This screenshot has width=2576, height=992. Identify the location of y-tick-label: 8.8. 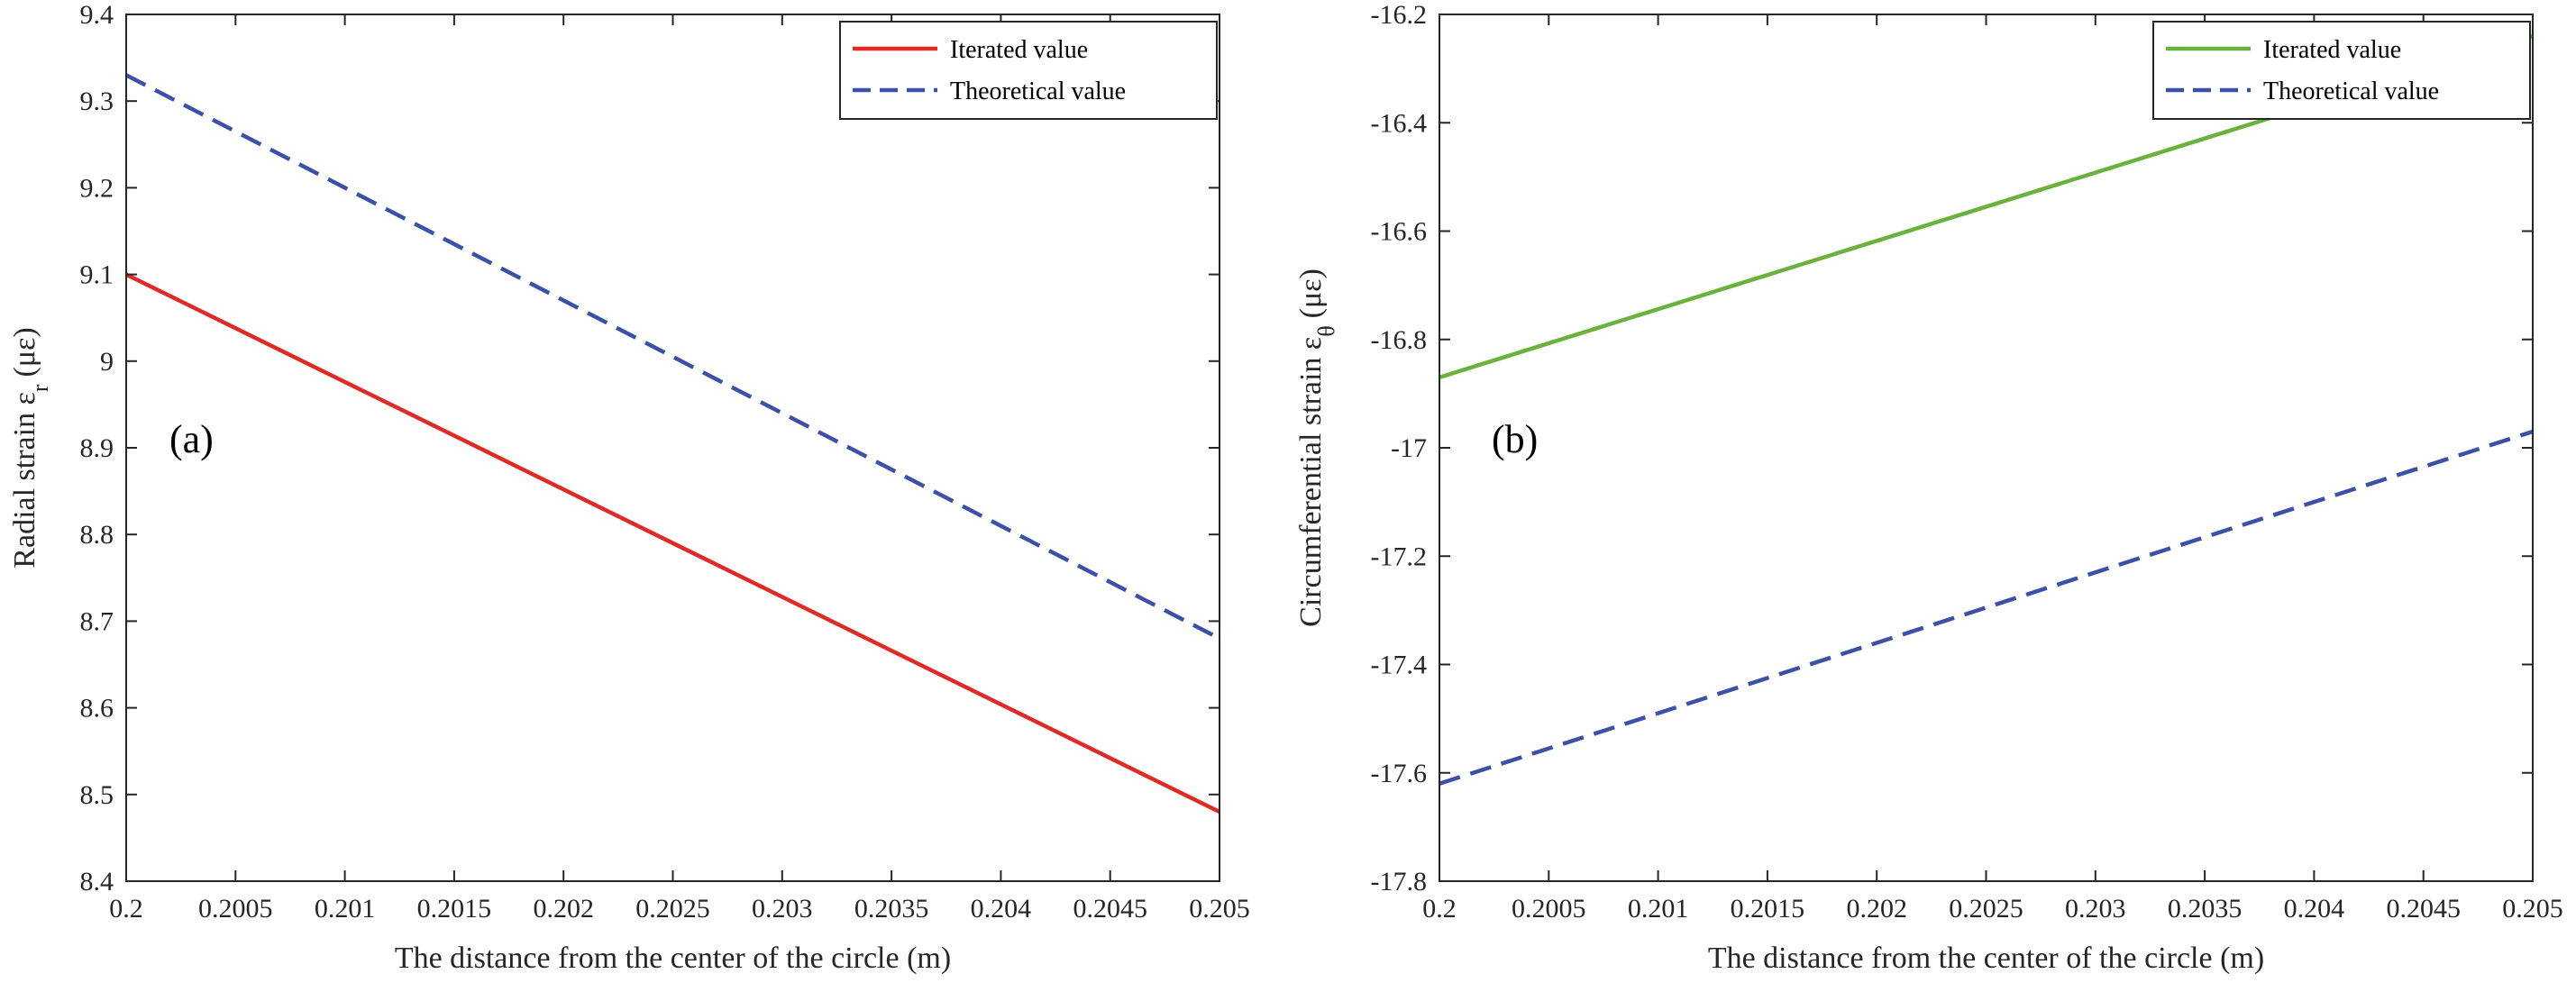
(97, 535).